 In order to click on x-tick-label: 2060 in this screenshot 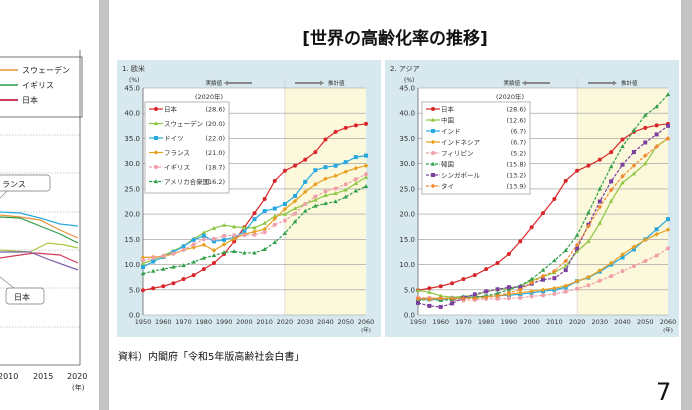, I will do `click(668, 322)`.